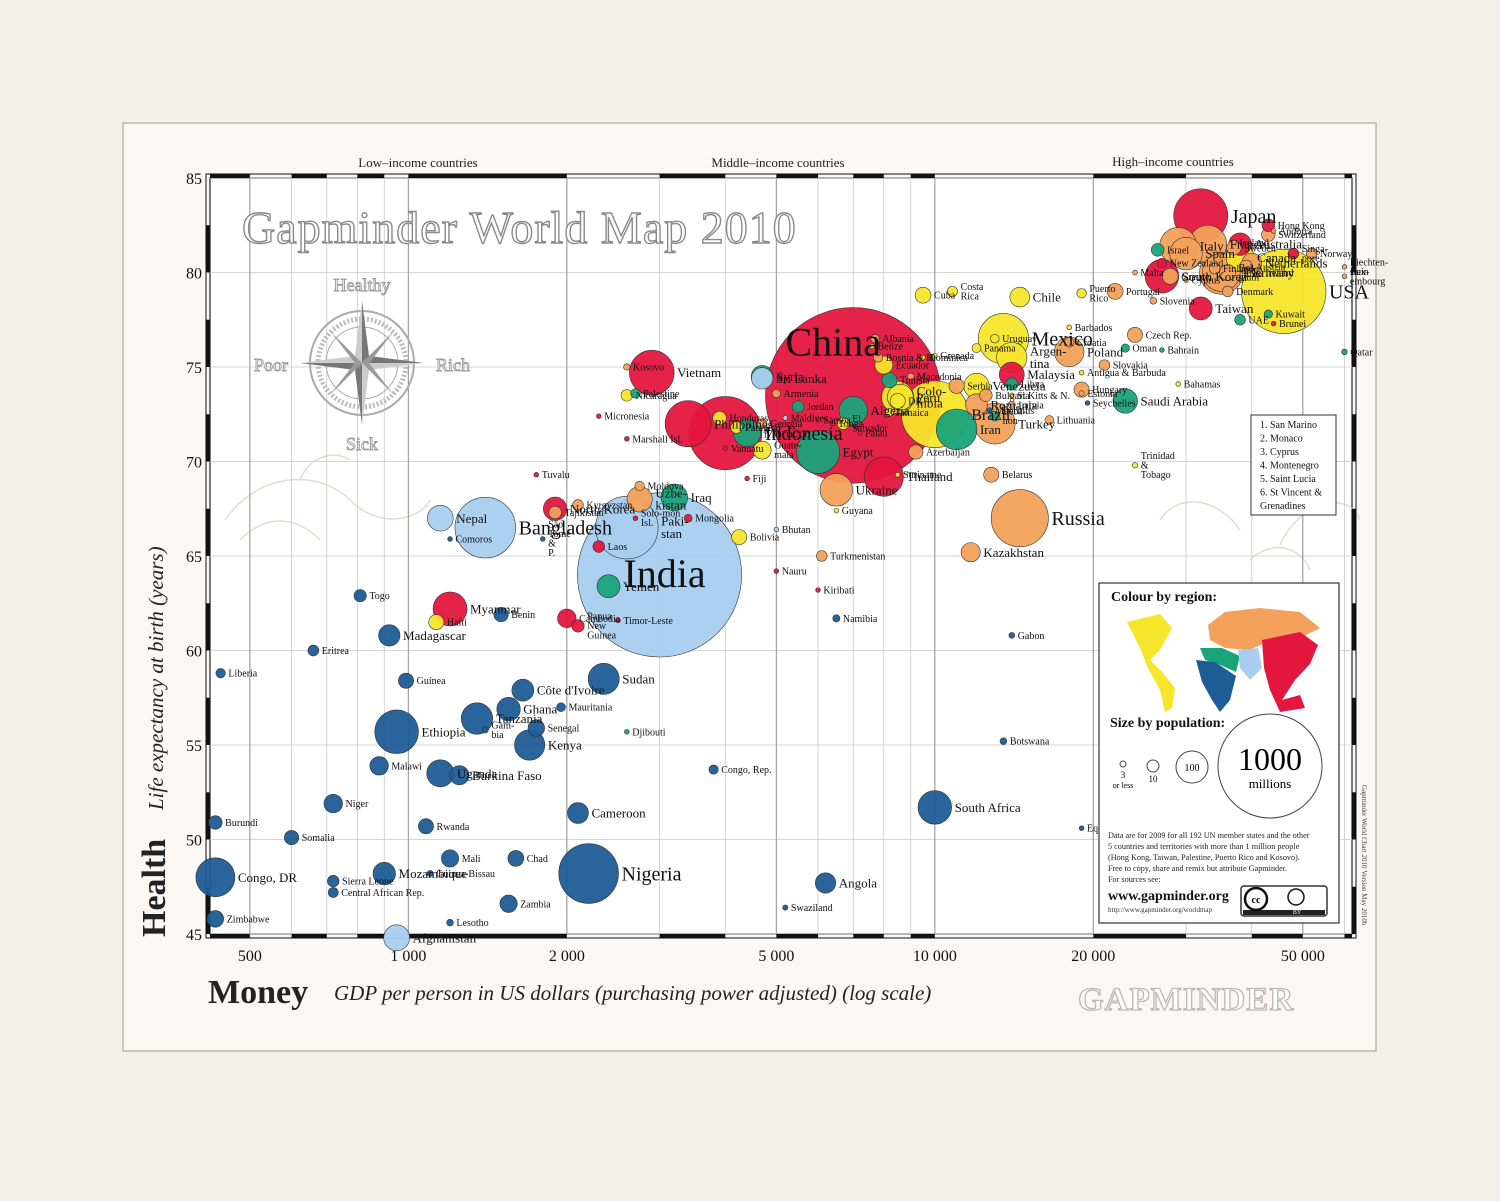  Describe the element at coordinates (1186, 280) in the screenshot. I see `bubble-cyprus` at that location.